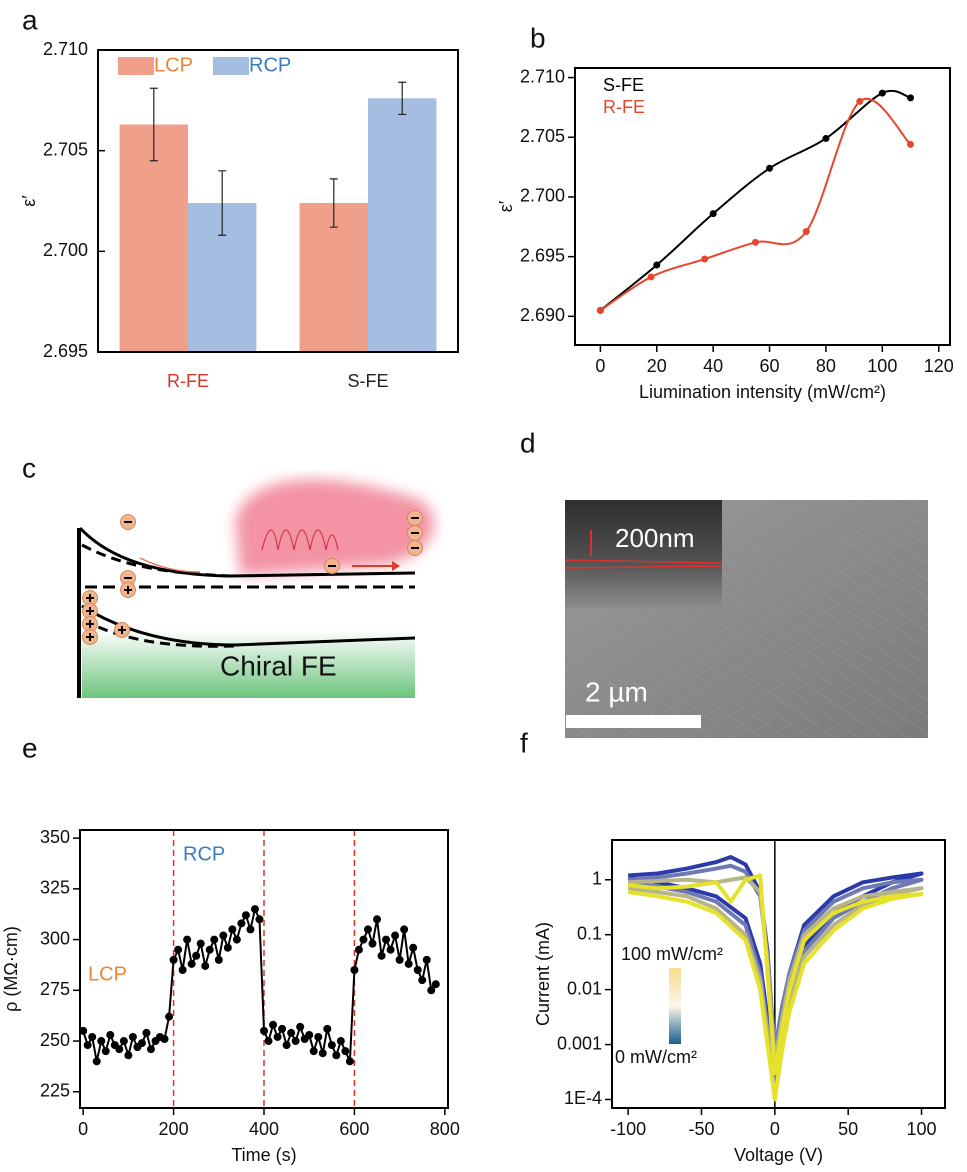 This screenshot has width=967, height=1172. I want to click on colorbar-label: 0 mW/cm², so click(656, 1057).